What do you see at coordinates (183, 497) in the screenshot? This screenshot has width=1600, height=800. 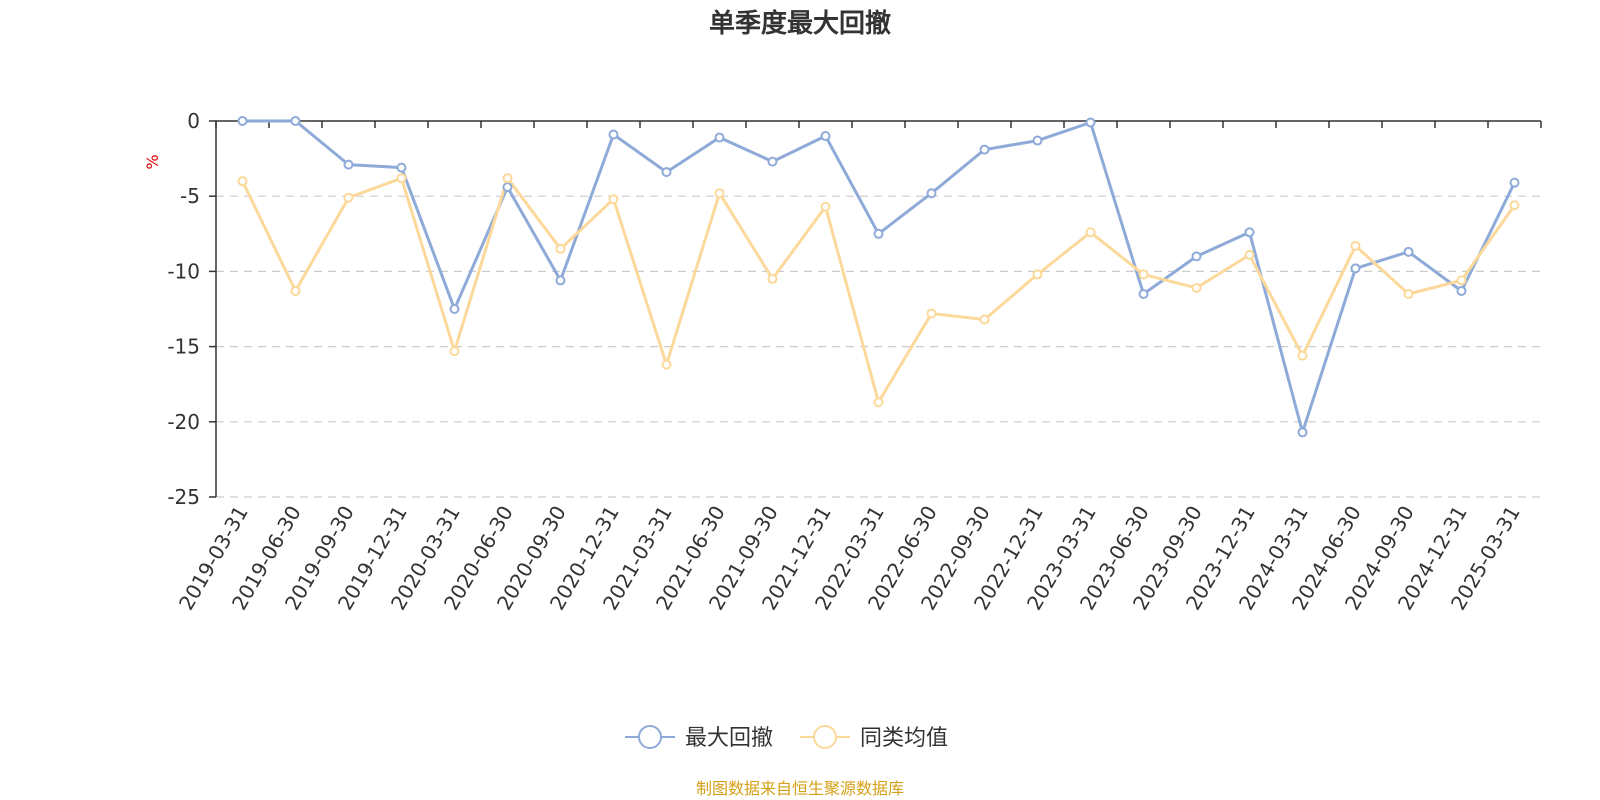 I see `y-tick-label: -25` at bounding box center [183, 497].